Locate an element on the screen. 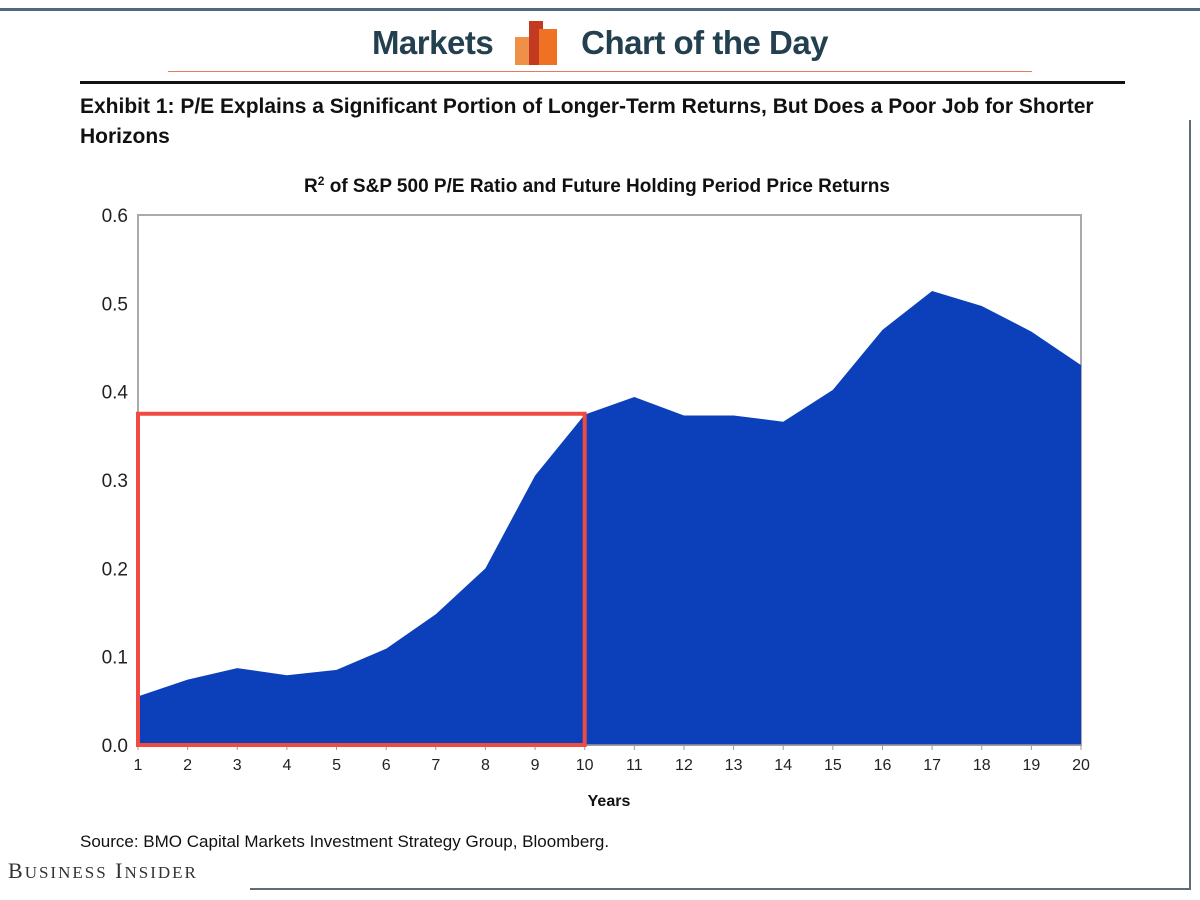  x-tick-label: 2 is located at coordinates (187, 765).